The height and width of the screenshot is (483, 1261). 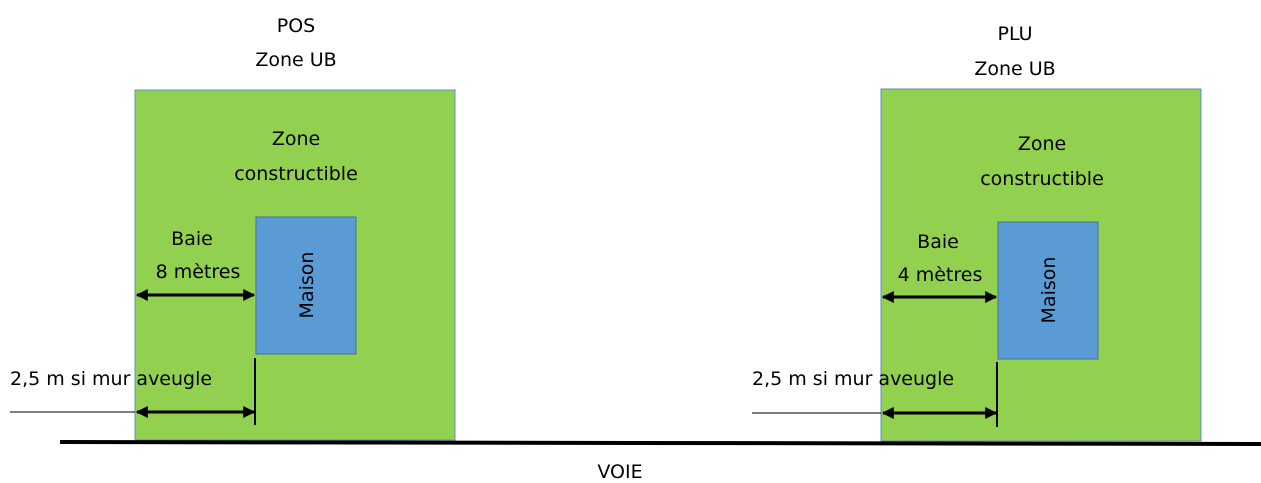 I want to click on pos-mur-label: 2,5 m si mur aveugle, so click(x=111, y=379).